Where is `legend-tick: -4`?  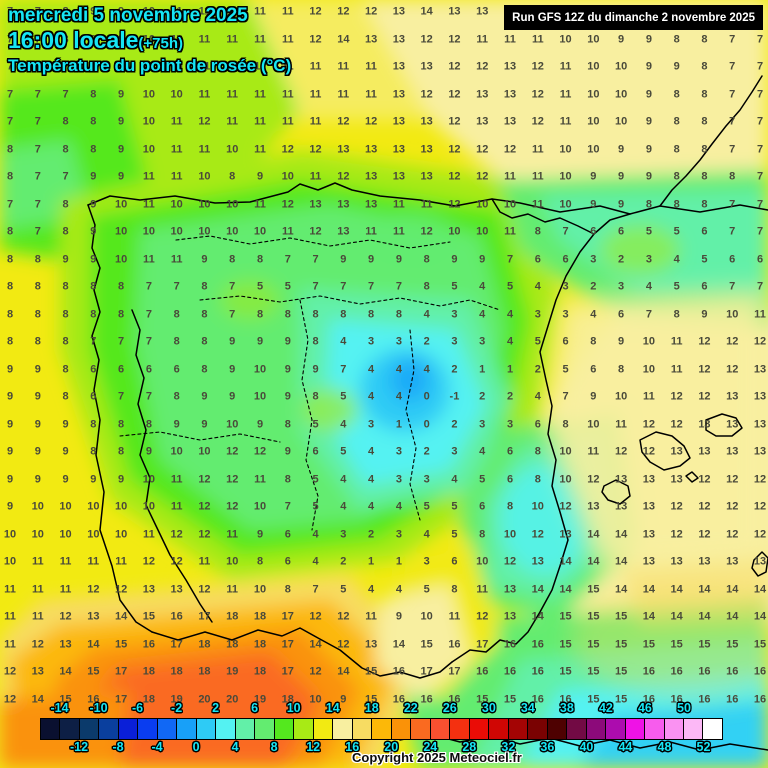 legend-tick: -4 is located at coordinates (157, 747).